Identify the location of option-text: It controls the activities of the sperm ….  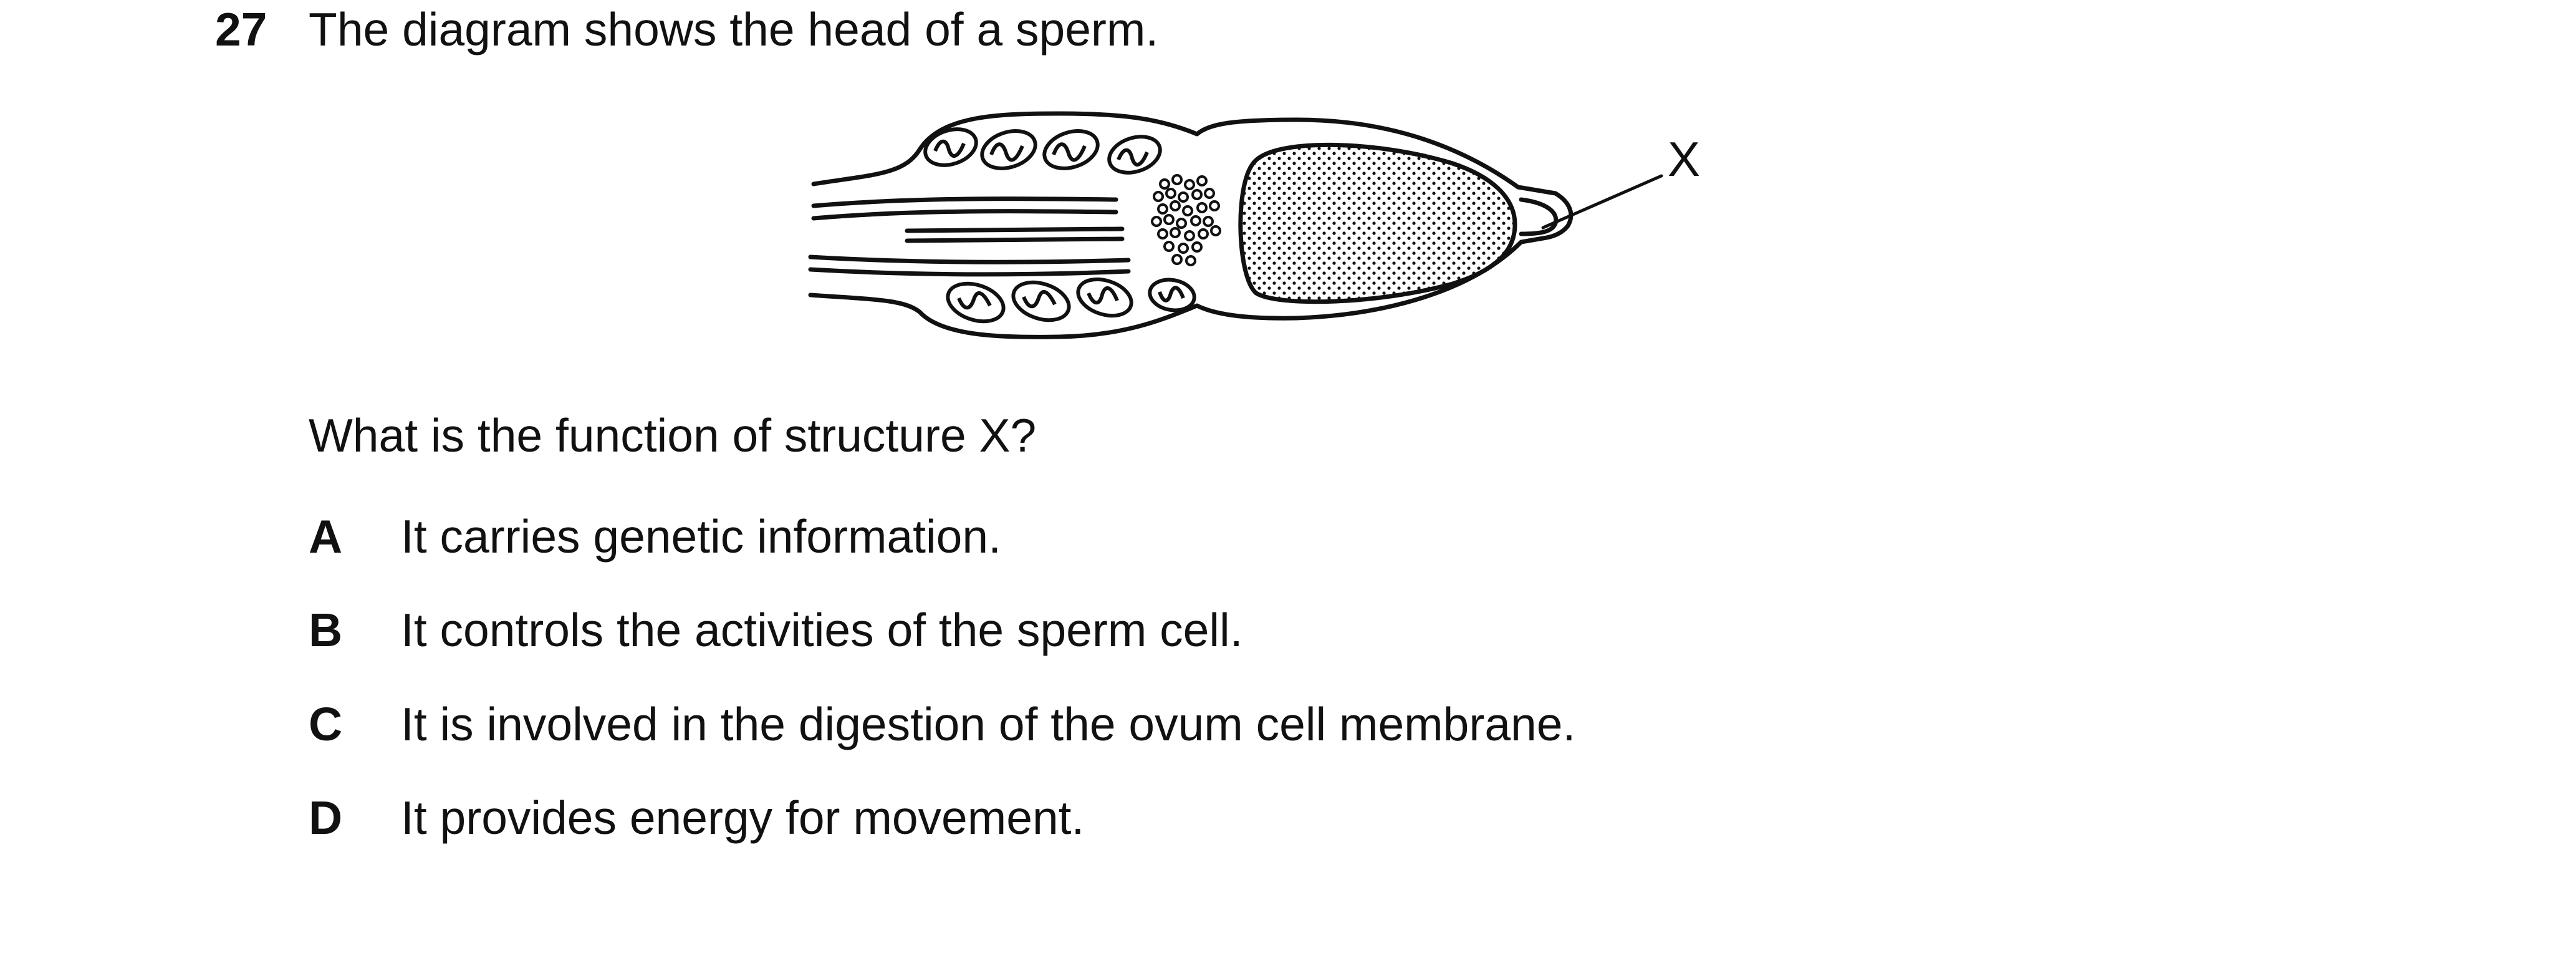
(822, 630).